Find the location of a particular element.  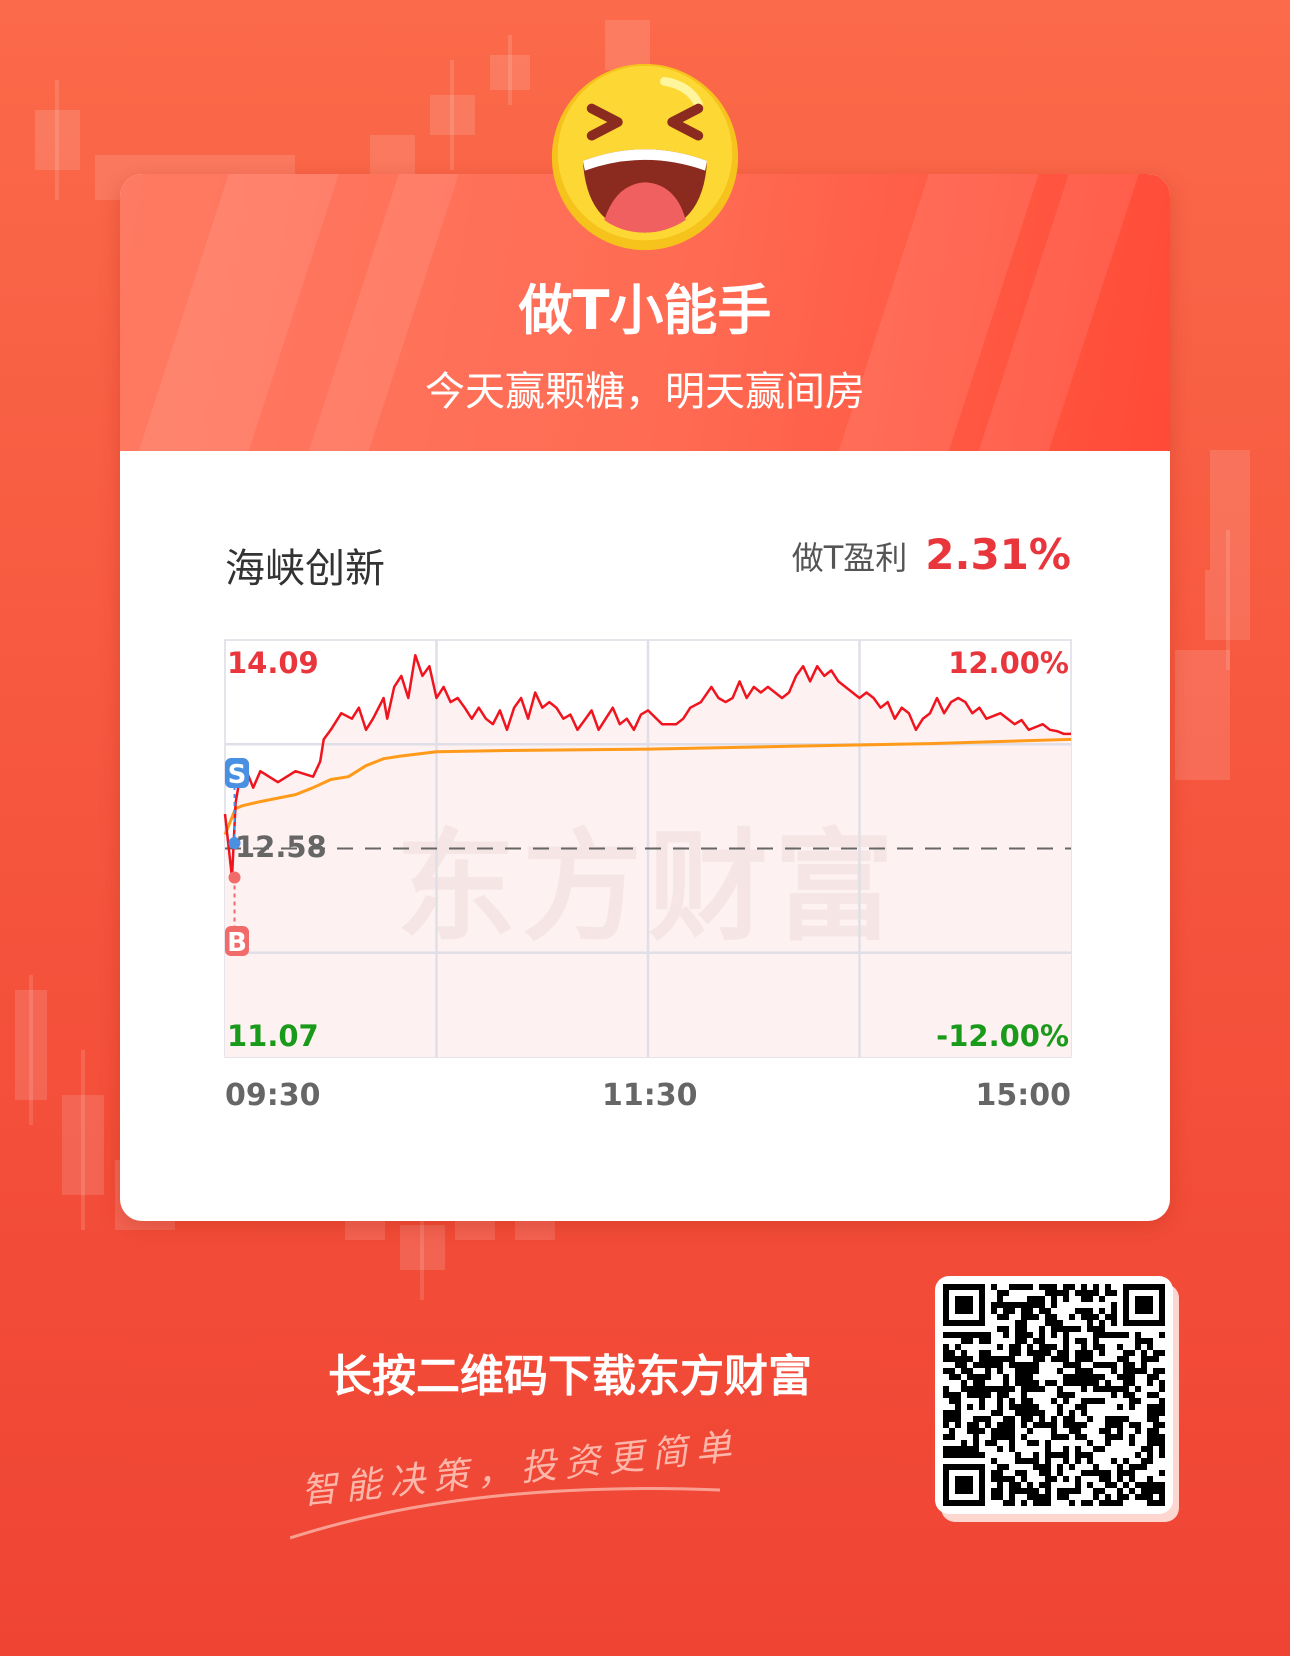

qr-code-icon is located at coordinates (1054, 1395).